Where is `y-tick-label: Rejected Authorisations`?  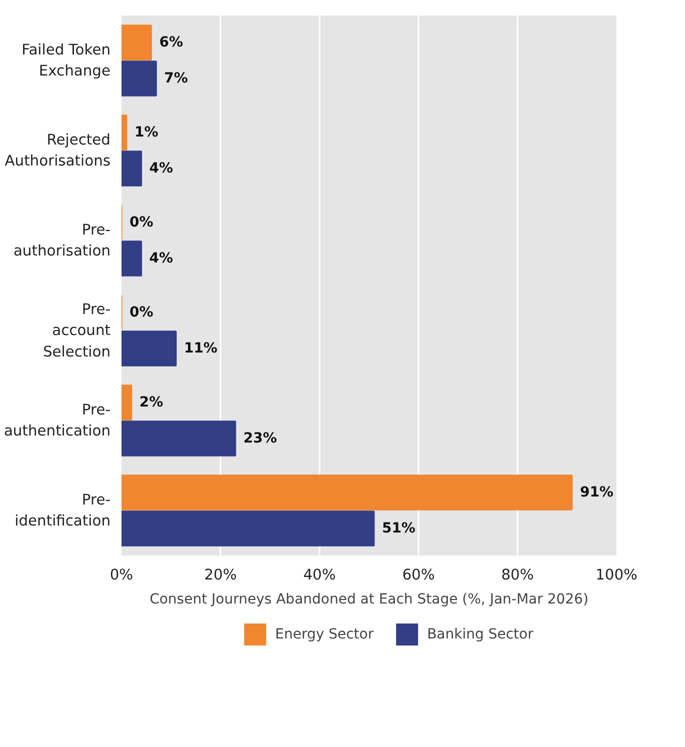
y-tick-label: Rejected Authorisations is located at coordinates (57, 150).